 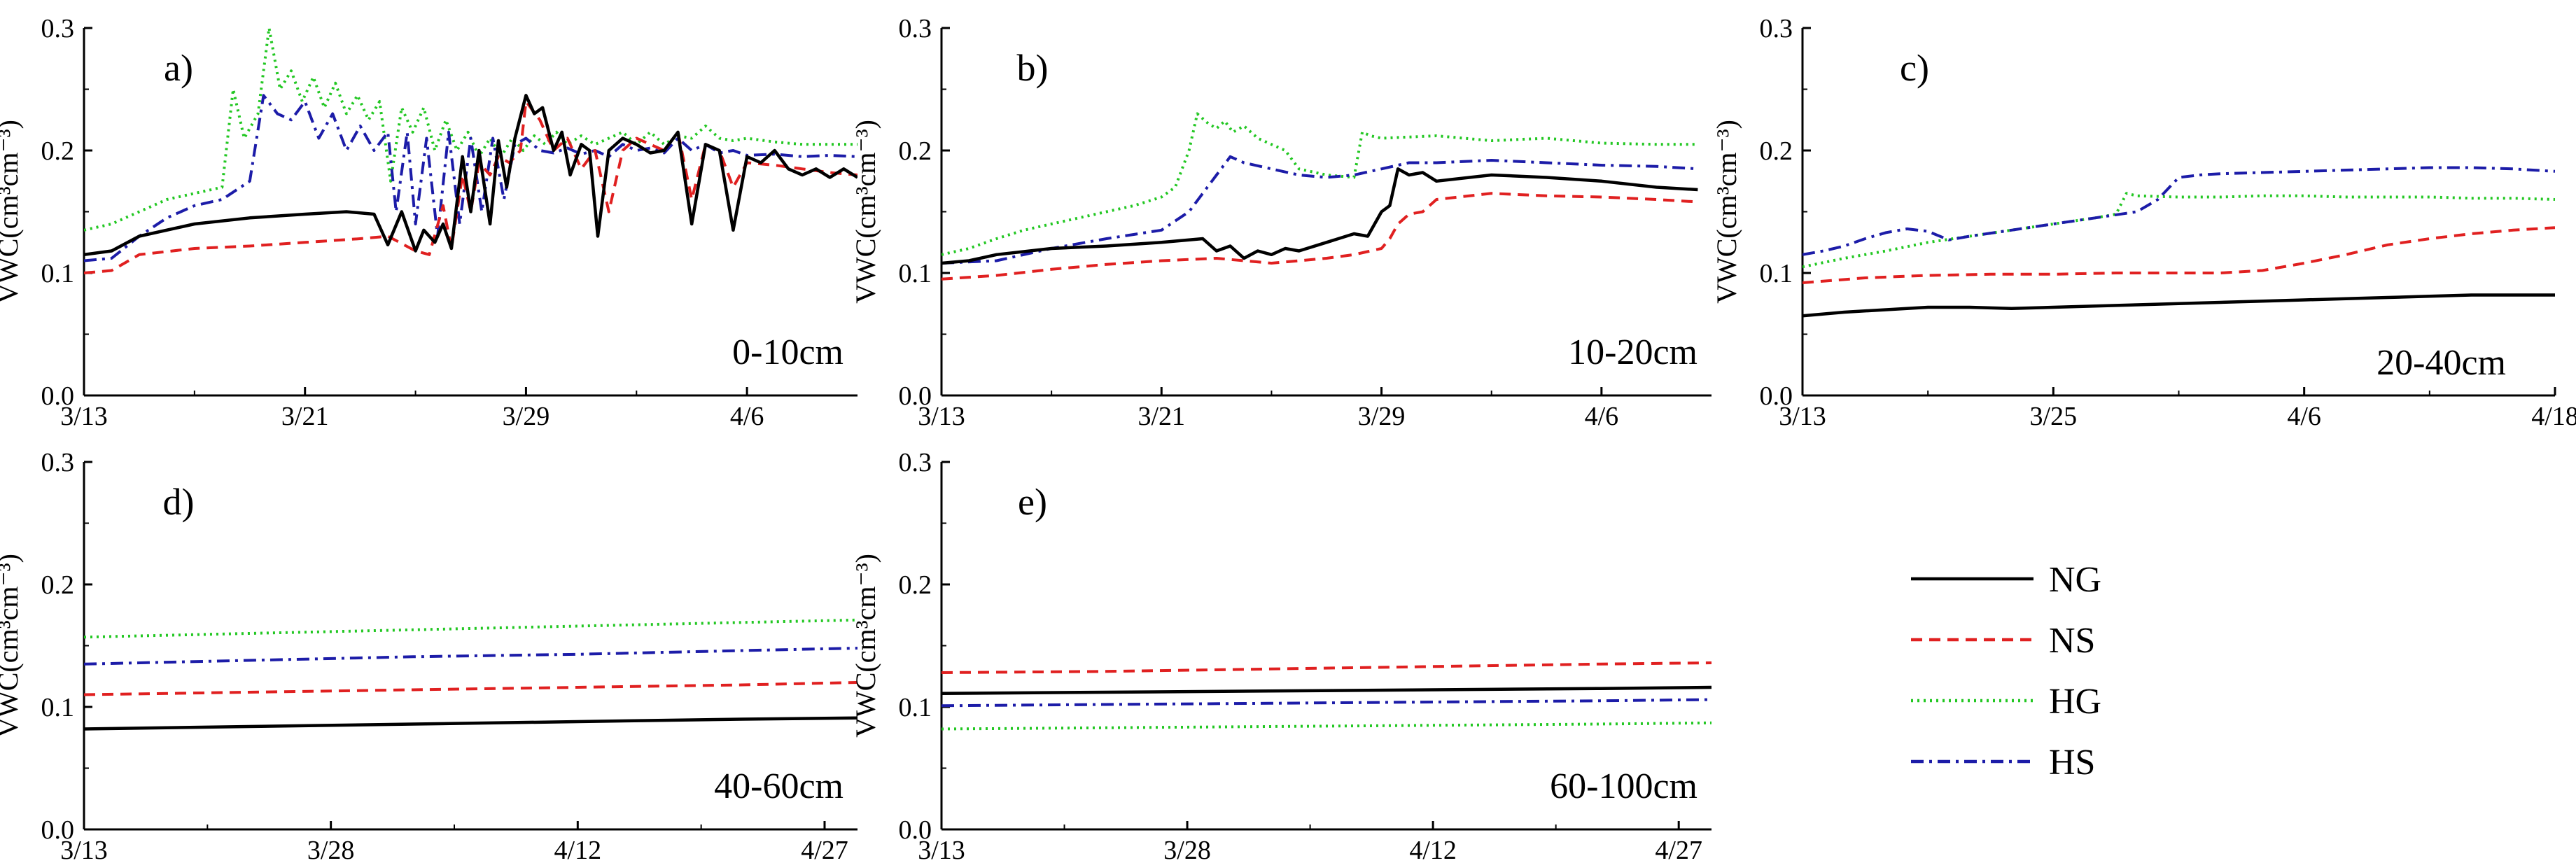 I want to click on legend-item-ng: NG, so click(x=2006, y=580).